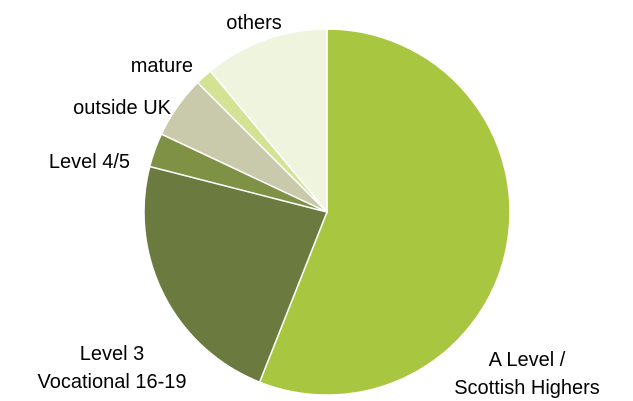  I want to click on slice-label-line: Level 4/5, so click(89, 162).